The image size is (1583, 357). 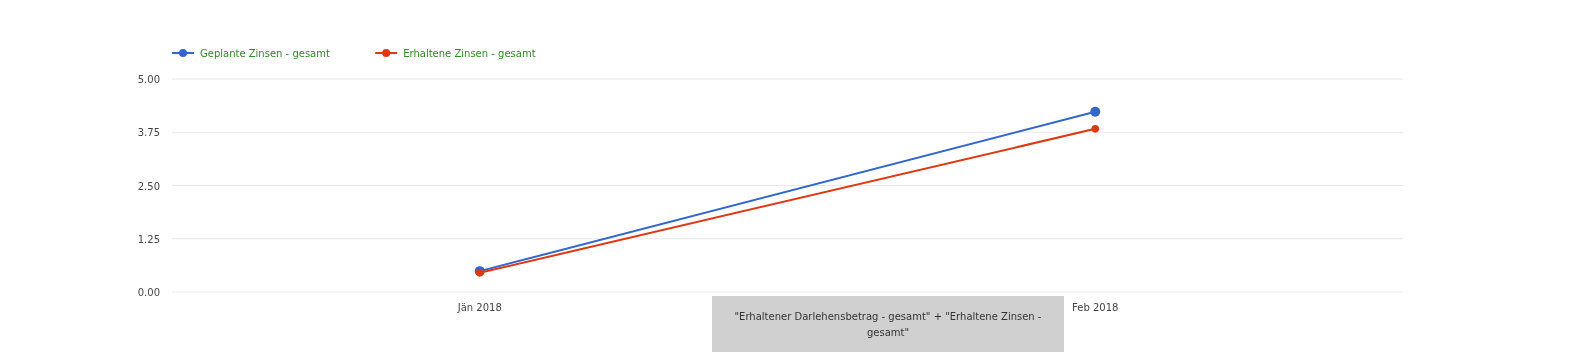 What do you see at coordinates (148, 186) in the screenshot?
I see `y-tick-label: 2.50` at bounding box center [148, 186].